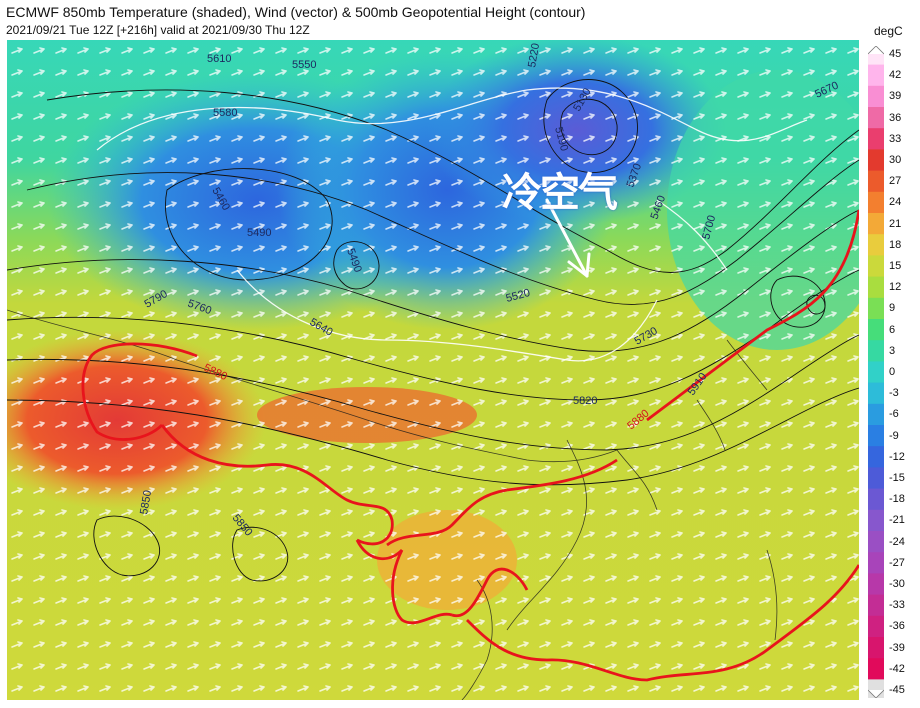  I want to click on colorbar-tick-label: -3, so click(894, 393).